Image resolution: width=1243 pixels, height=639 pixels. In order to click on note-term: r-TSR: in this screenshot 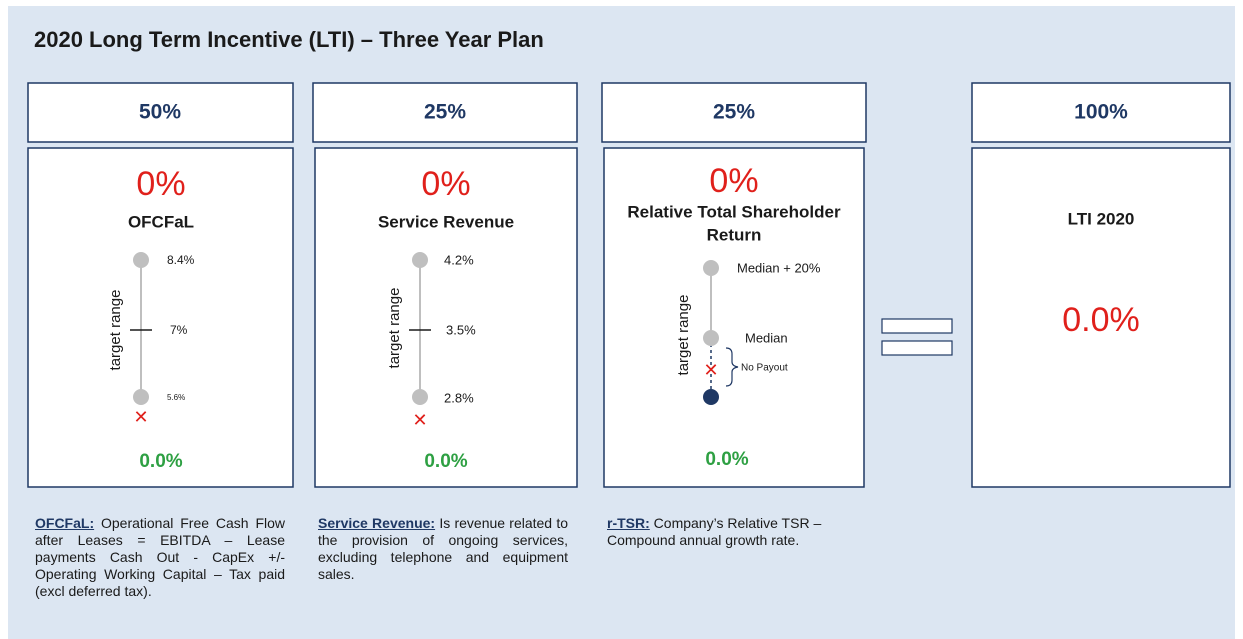, I will do `click(628, 523)`.